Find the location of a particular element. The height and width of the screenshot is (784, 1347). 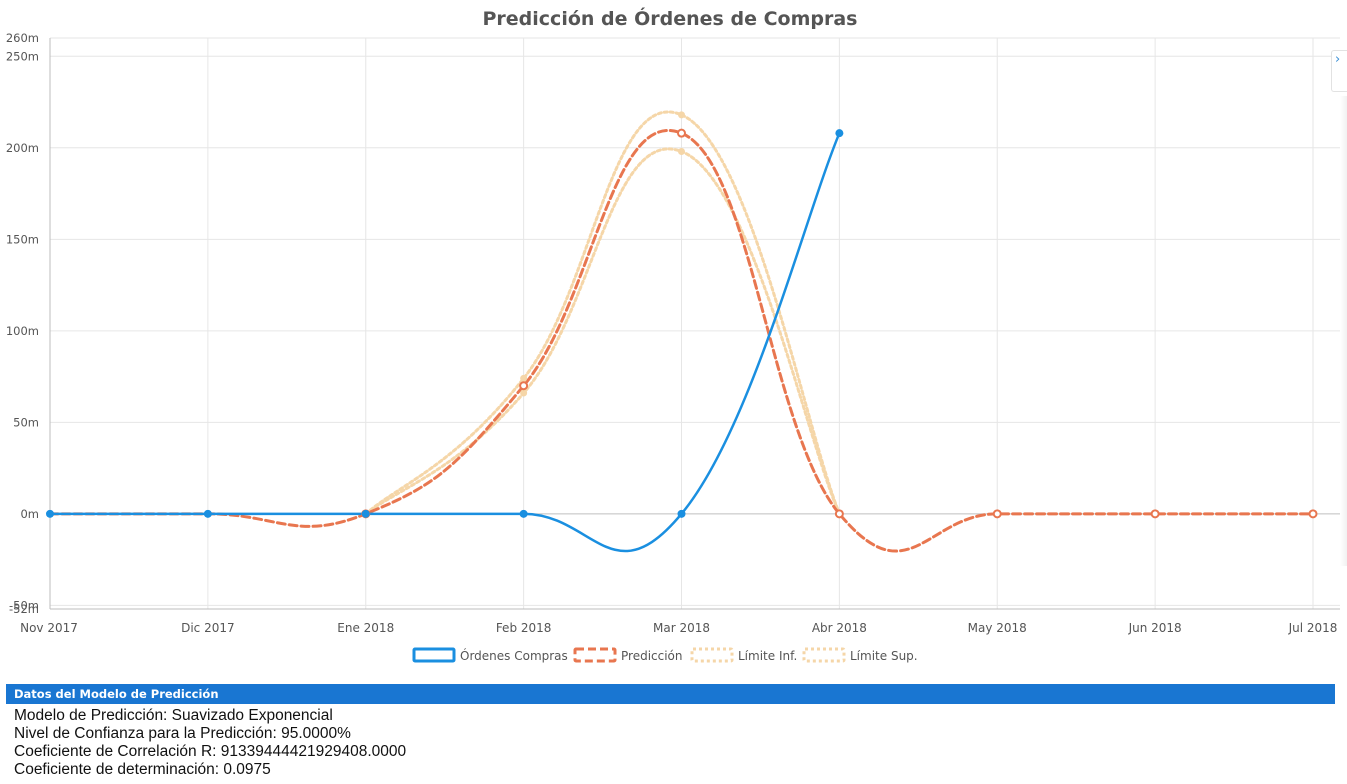

side-panel-toggle: › is located at coordinates (1339, 71).